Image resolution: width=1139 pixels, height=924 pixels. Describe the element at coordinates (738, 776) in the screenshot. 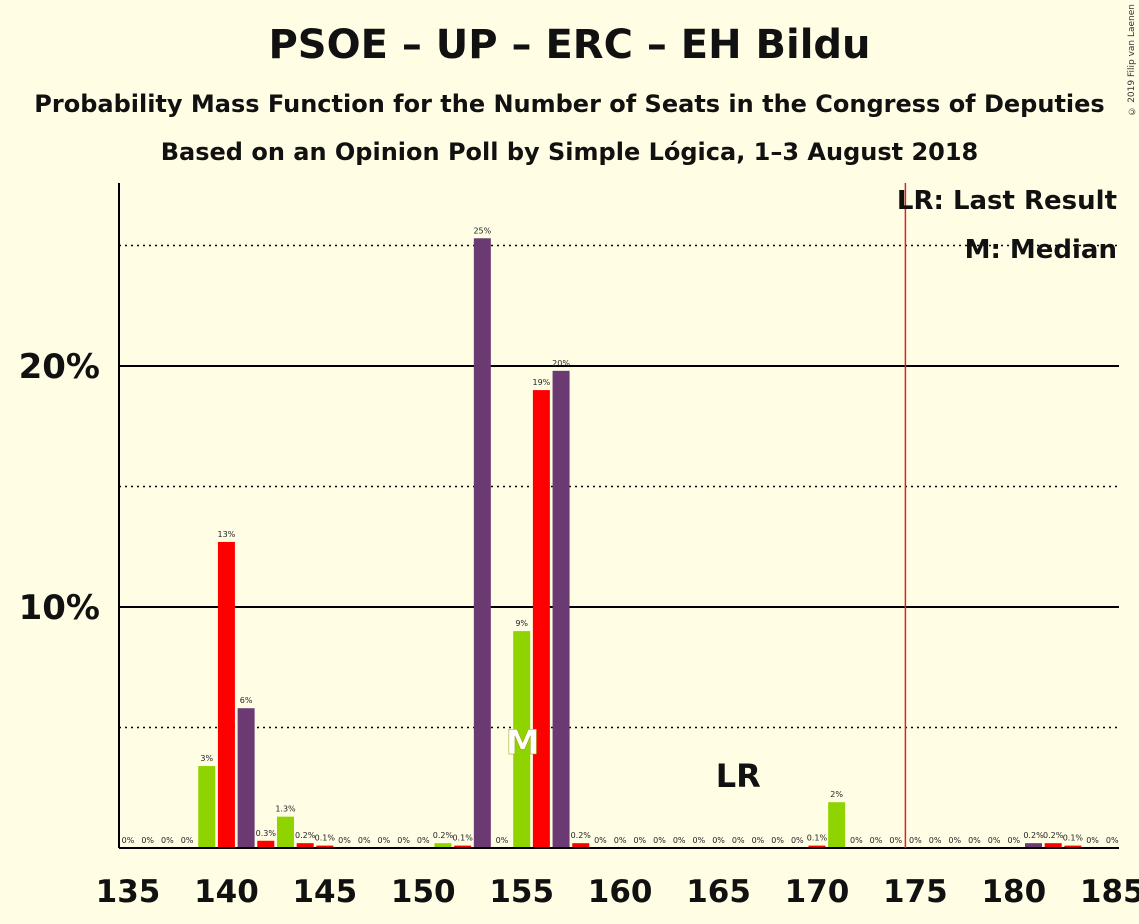

I see `last-result-marker: LR` at that location.